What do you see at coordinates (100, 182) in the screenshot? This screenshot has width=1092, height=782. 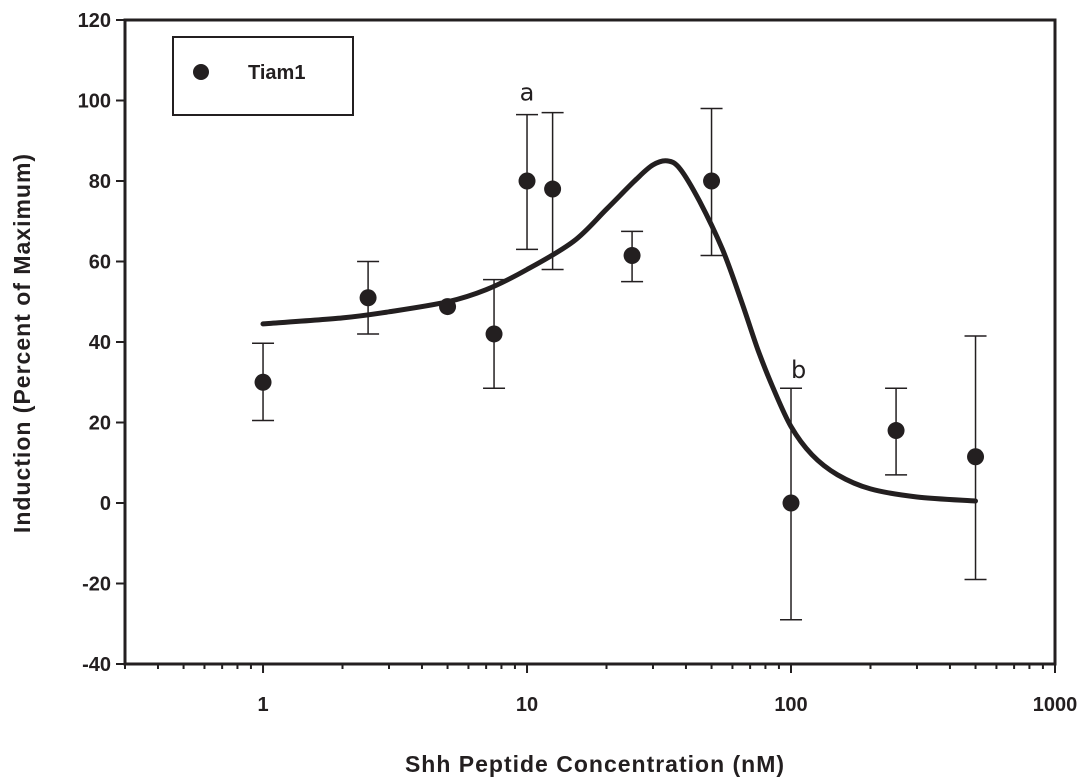 I see `y-tick-label: 80` at bounding box center [100, 182].